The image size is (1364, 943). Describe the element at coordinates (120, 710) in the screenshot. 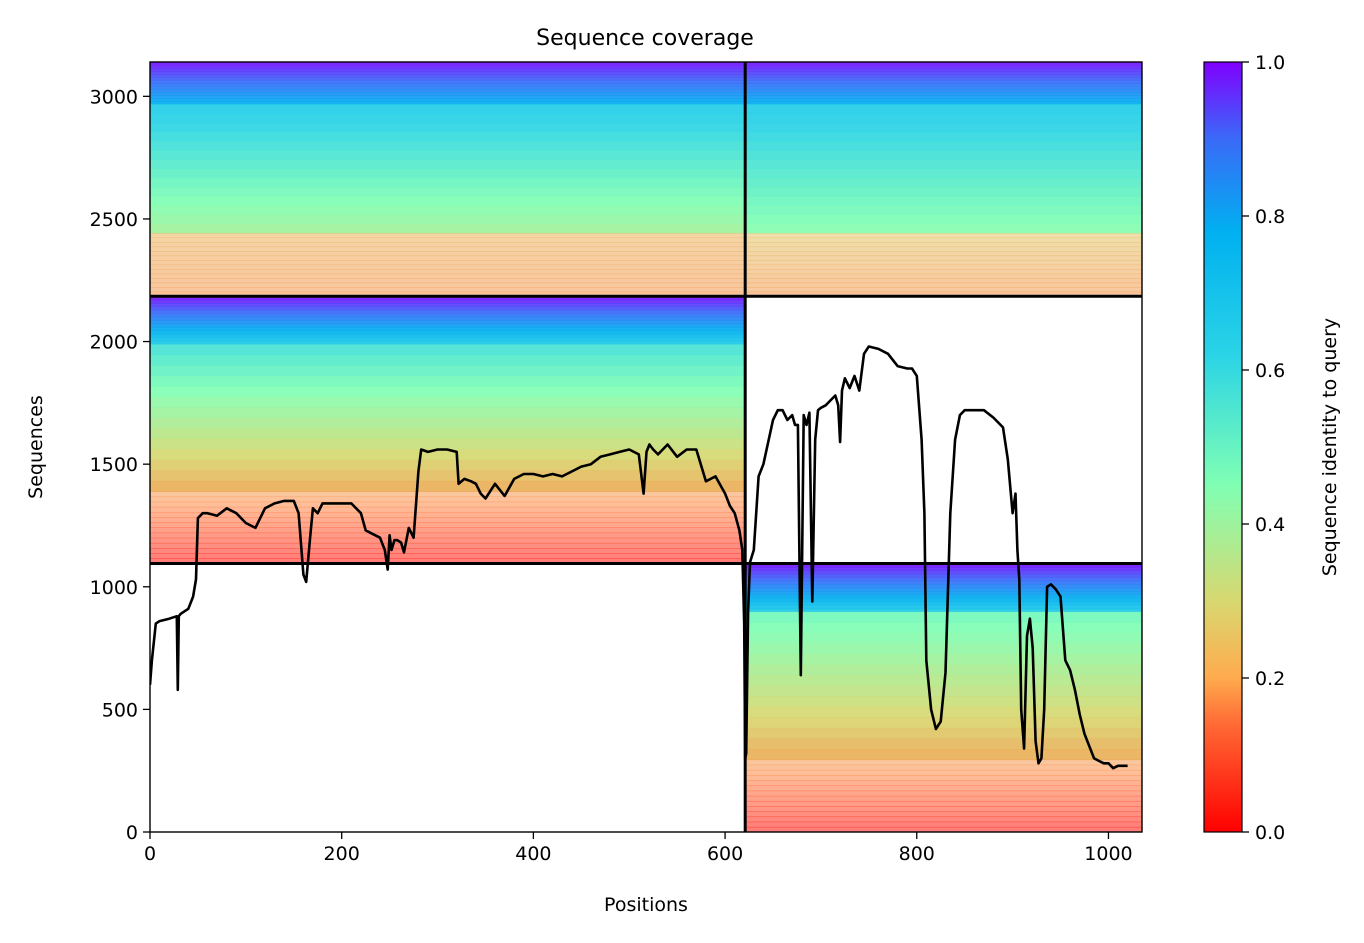

I see `y-tick-label: 500` at that location.